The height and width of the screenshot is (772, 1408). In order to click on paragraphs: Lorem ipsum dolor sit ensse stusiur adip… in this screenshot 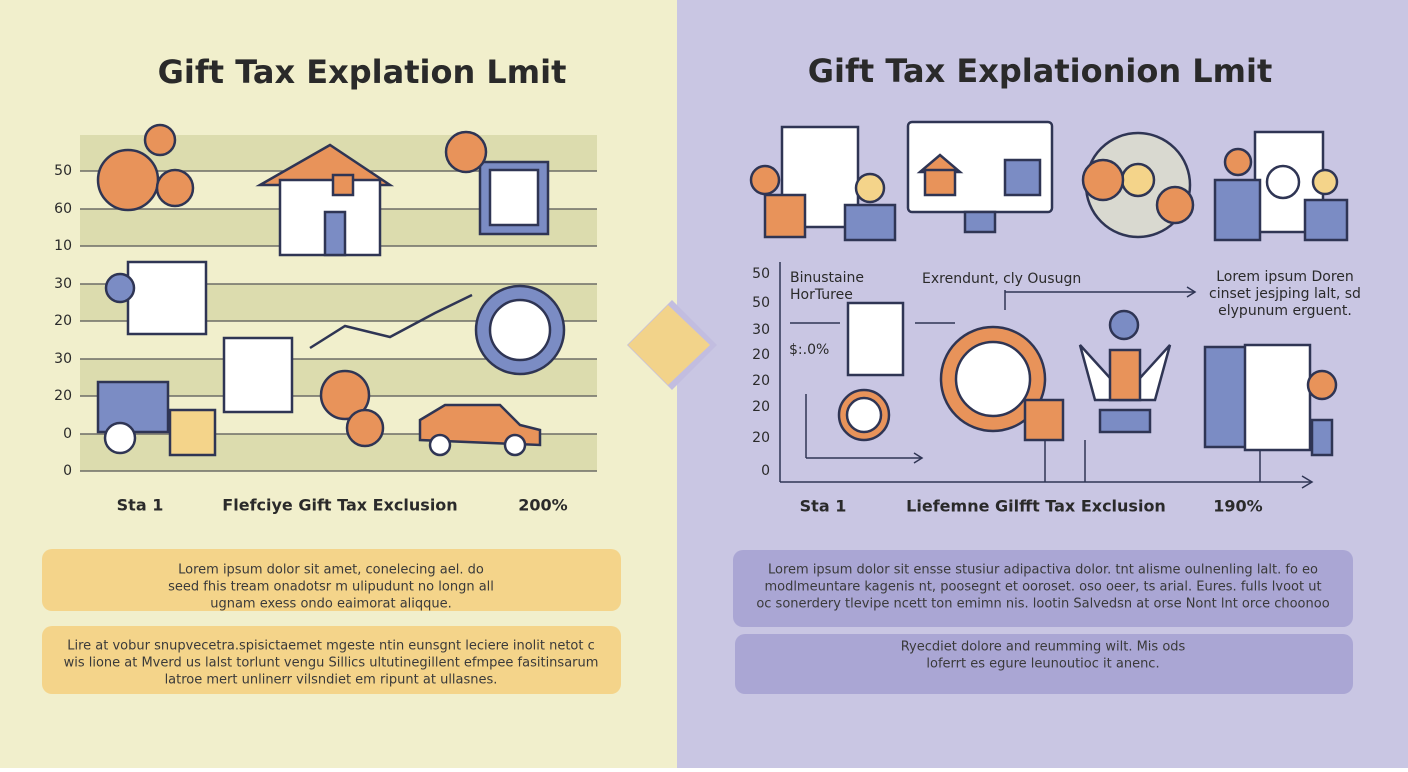, I will do `click(1042, 617)`.